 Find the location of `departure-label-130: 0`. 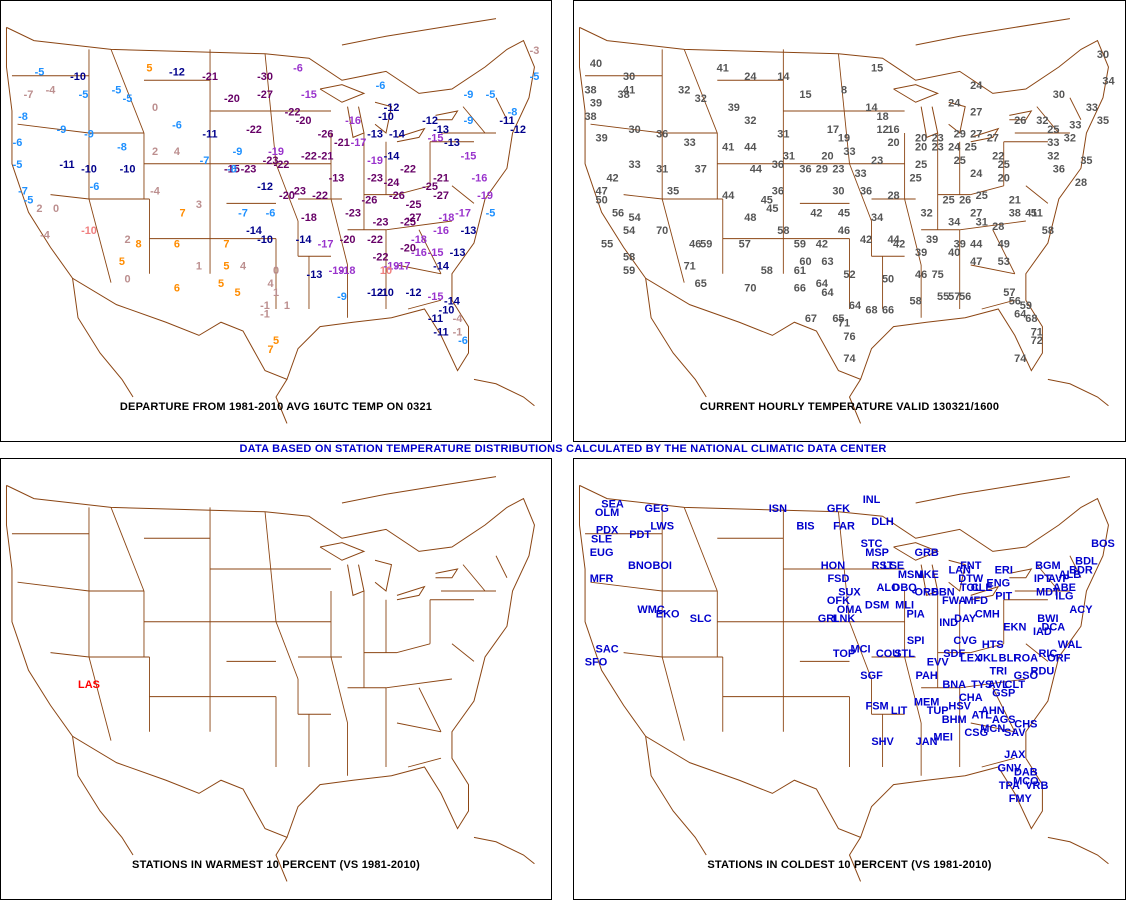

departure-label-130: 0 is located at coordinates (276, 271).